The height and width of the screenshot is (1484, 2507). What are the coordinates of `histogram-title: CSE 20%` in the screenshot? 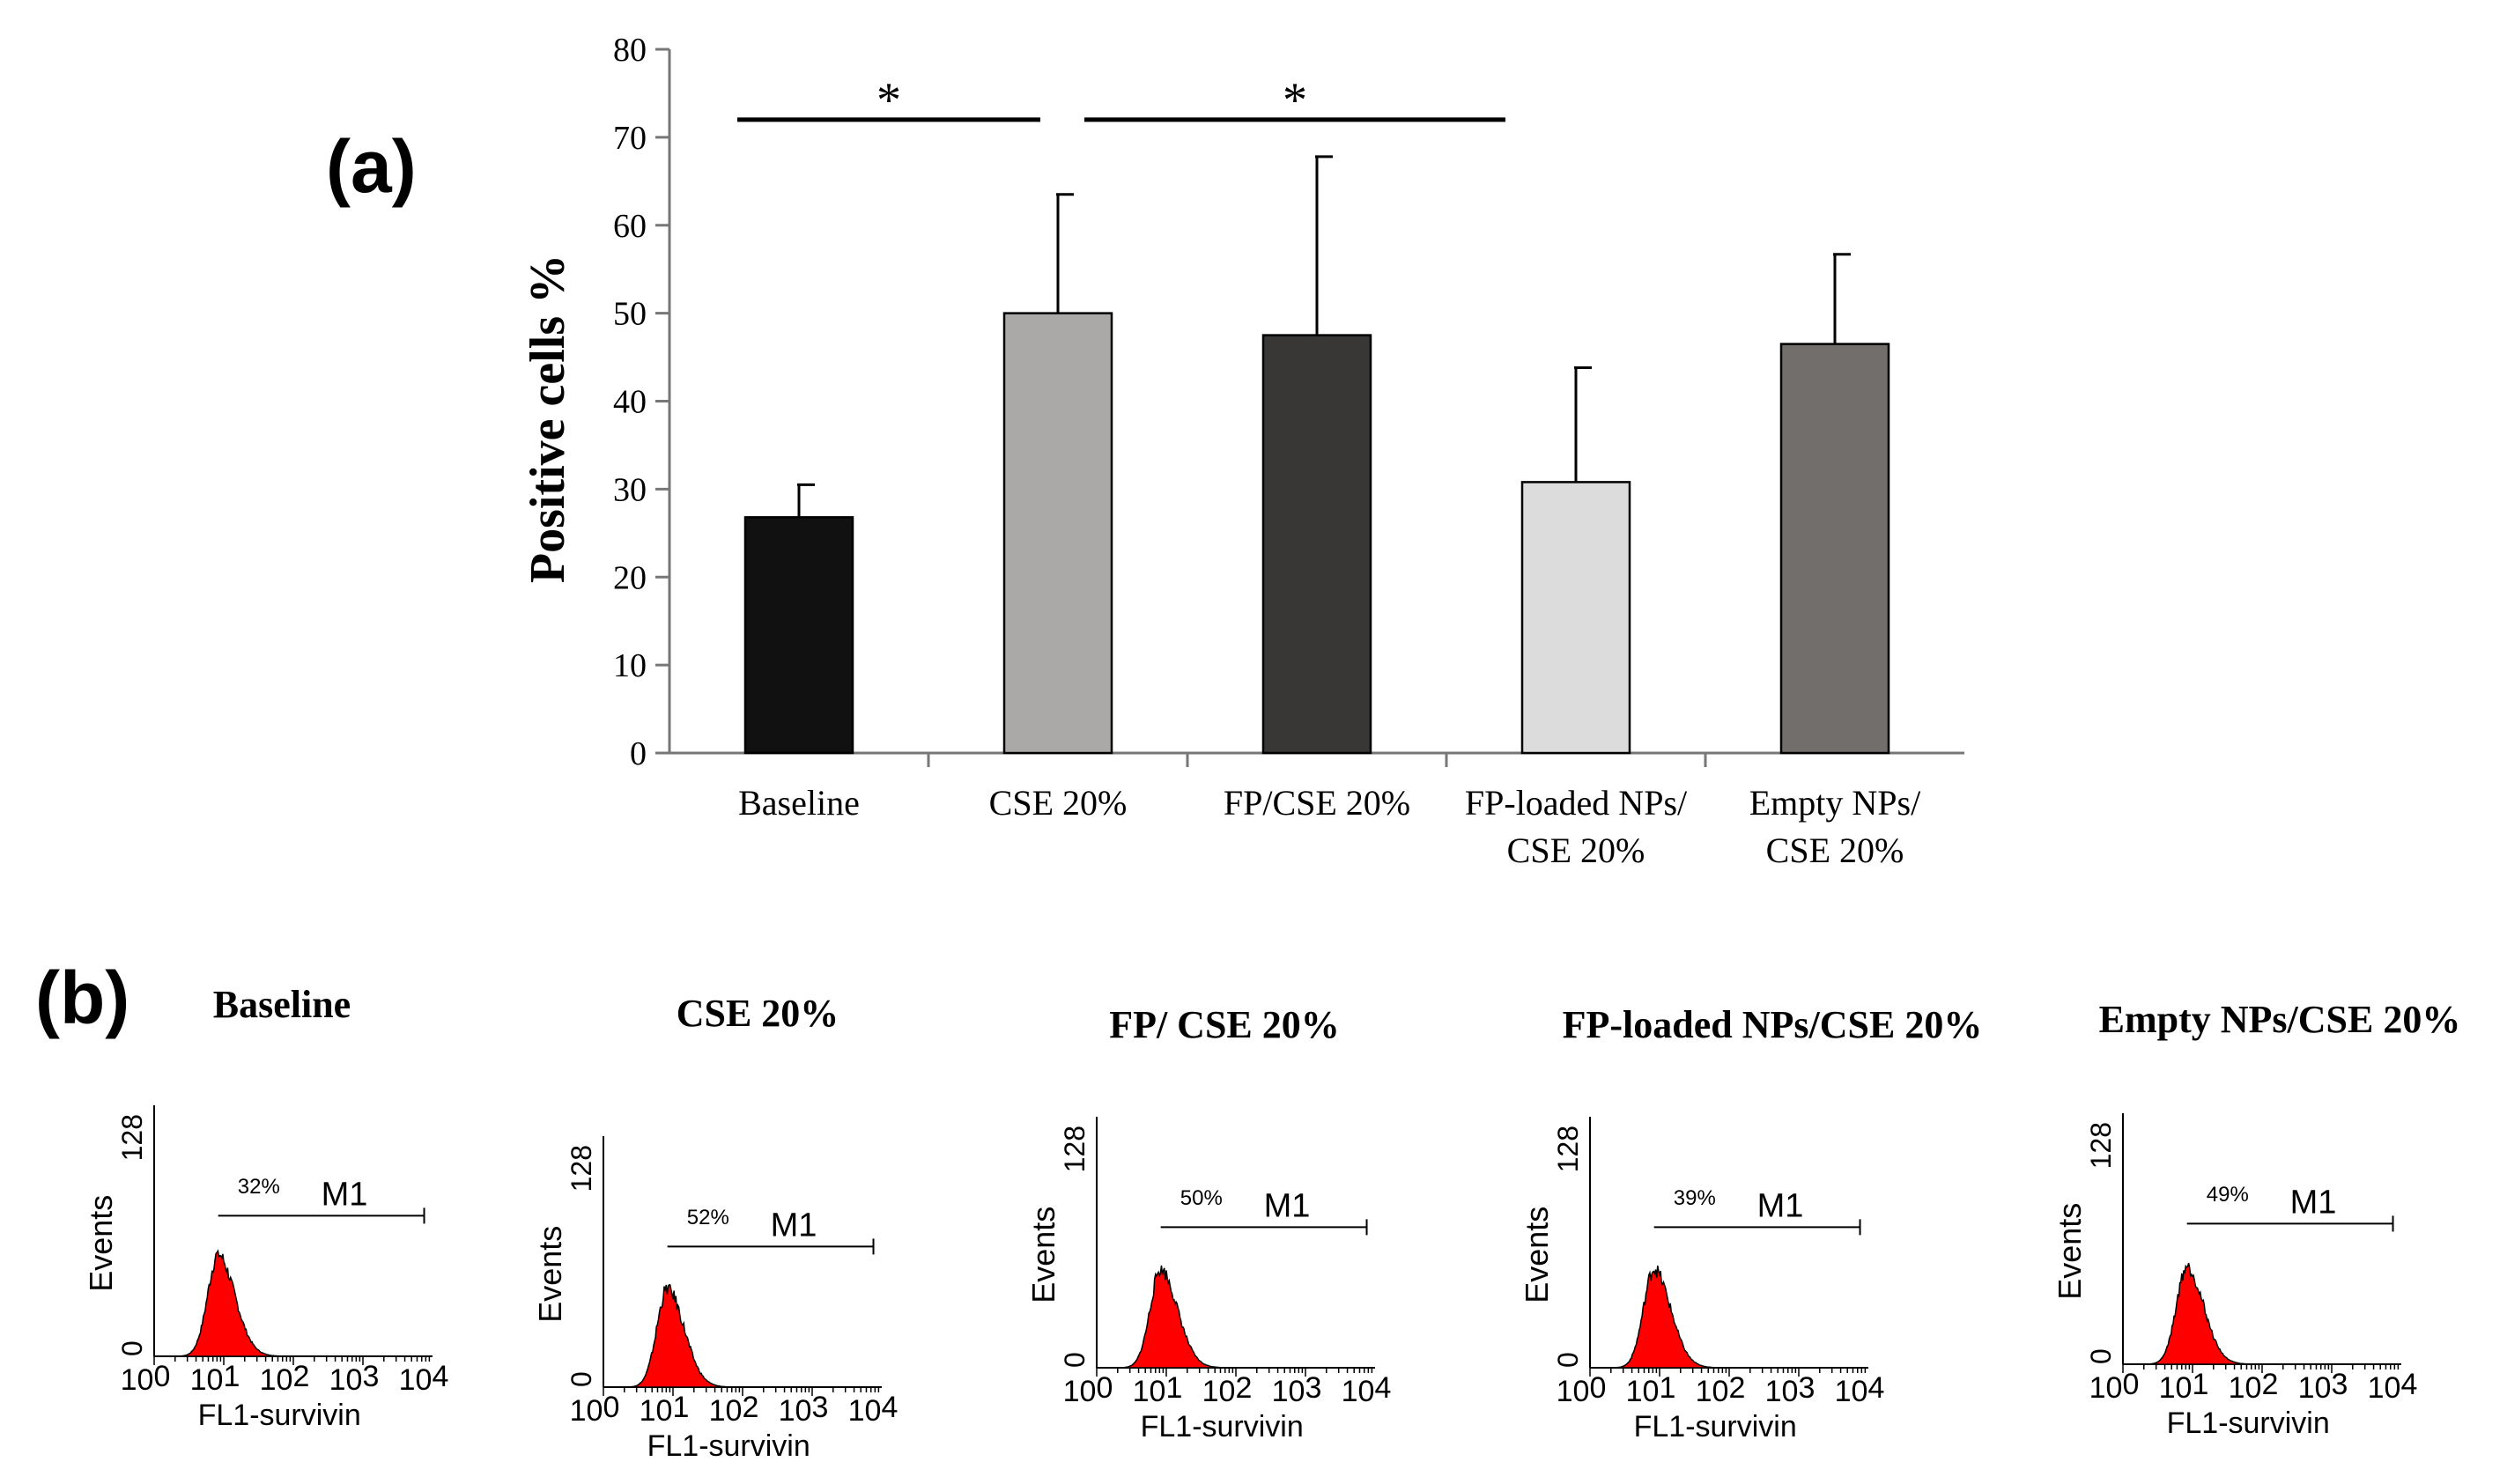 It's located at (758, 1013).